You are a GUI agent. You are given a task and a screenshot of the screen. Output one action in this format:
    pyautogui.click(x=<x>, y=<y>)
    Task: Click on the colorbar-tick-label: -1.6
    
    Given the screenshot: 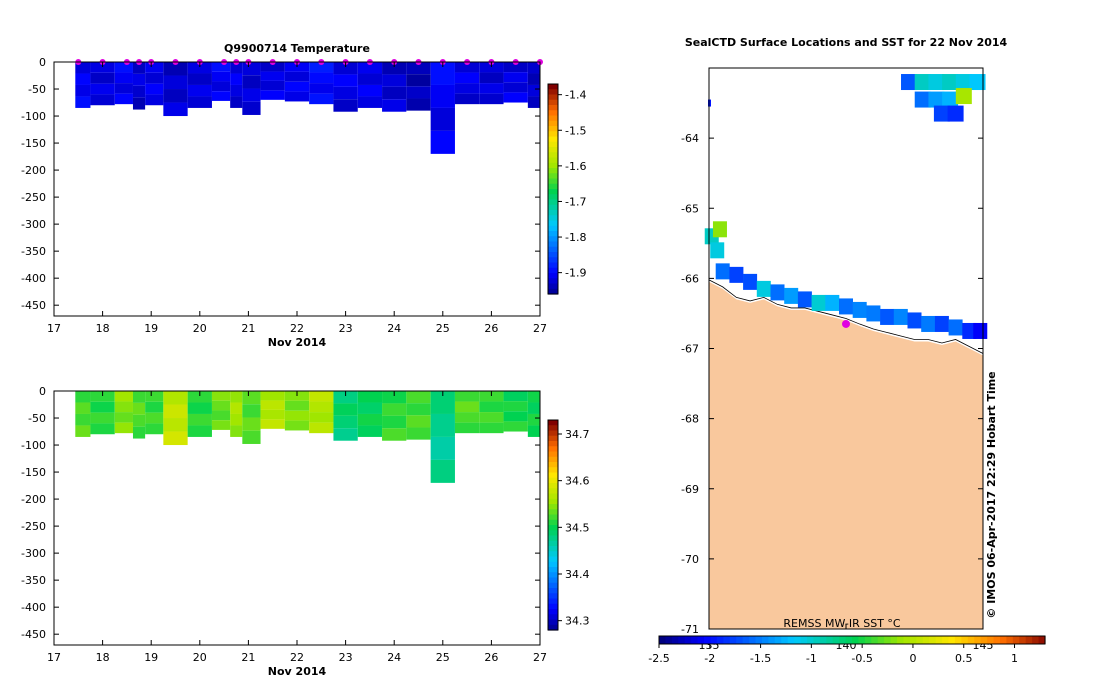 What is the action you would take?
    pyautogui.click(x=575, y=166)
    